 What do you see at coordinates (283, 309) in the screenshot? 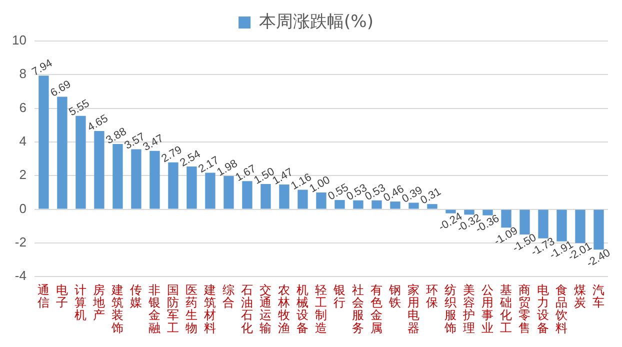
I see `x-tick-label: 农林牧渔` at bounding box center [283, 309].